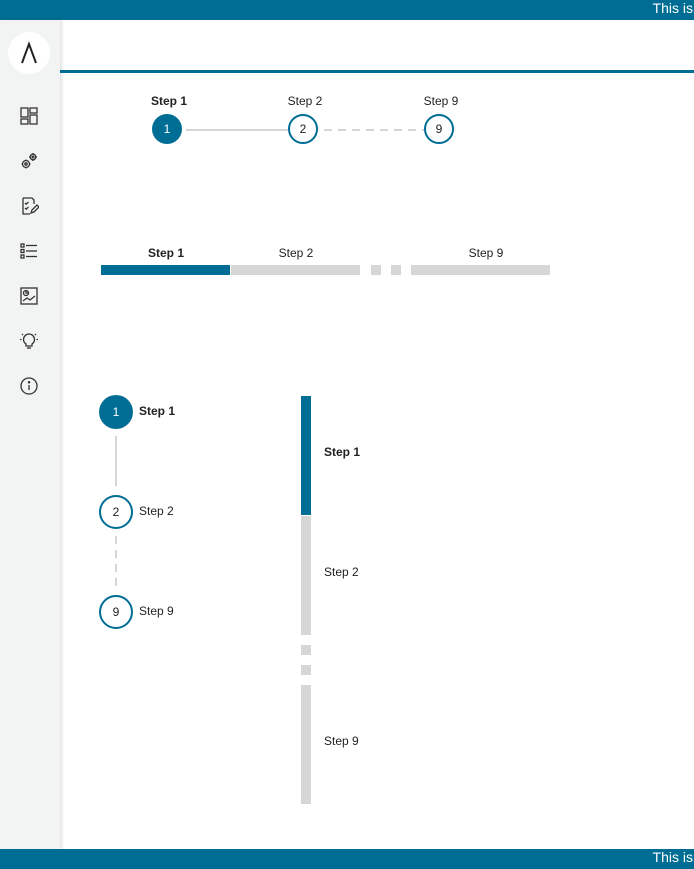 The image size is (694, 869). I want to click on vstep-circle-9: 9, so click(116, 612).